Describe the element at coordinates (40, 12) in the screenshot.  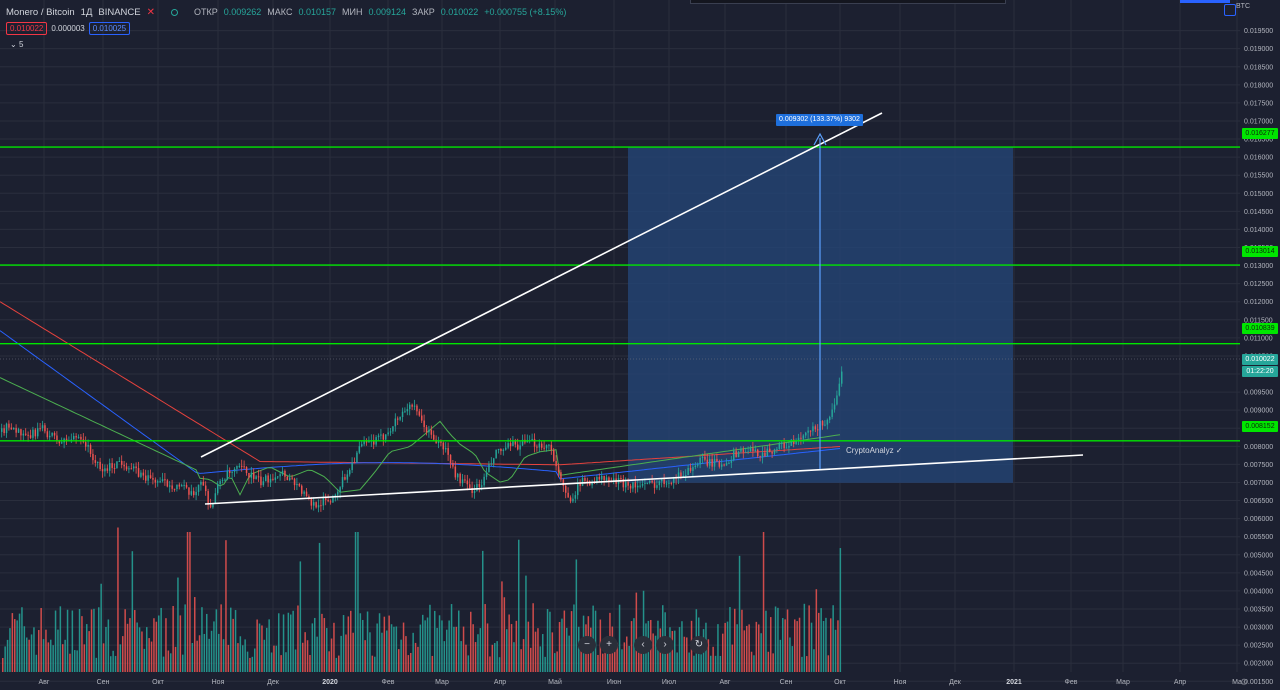
I see `symbol-name: Monero / Bitcoin` at that location.